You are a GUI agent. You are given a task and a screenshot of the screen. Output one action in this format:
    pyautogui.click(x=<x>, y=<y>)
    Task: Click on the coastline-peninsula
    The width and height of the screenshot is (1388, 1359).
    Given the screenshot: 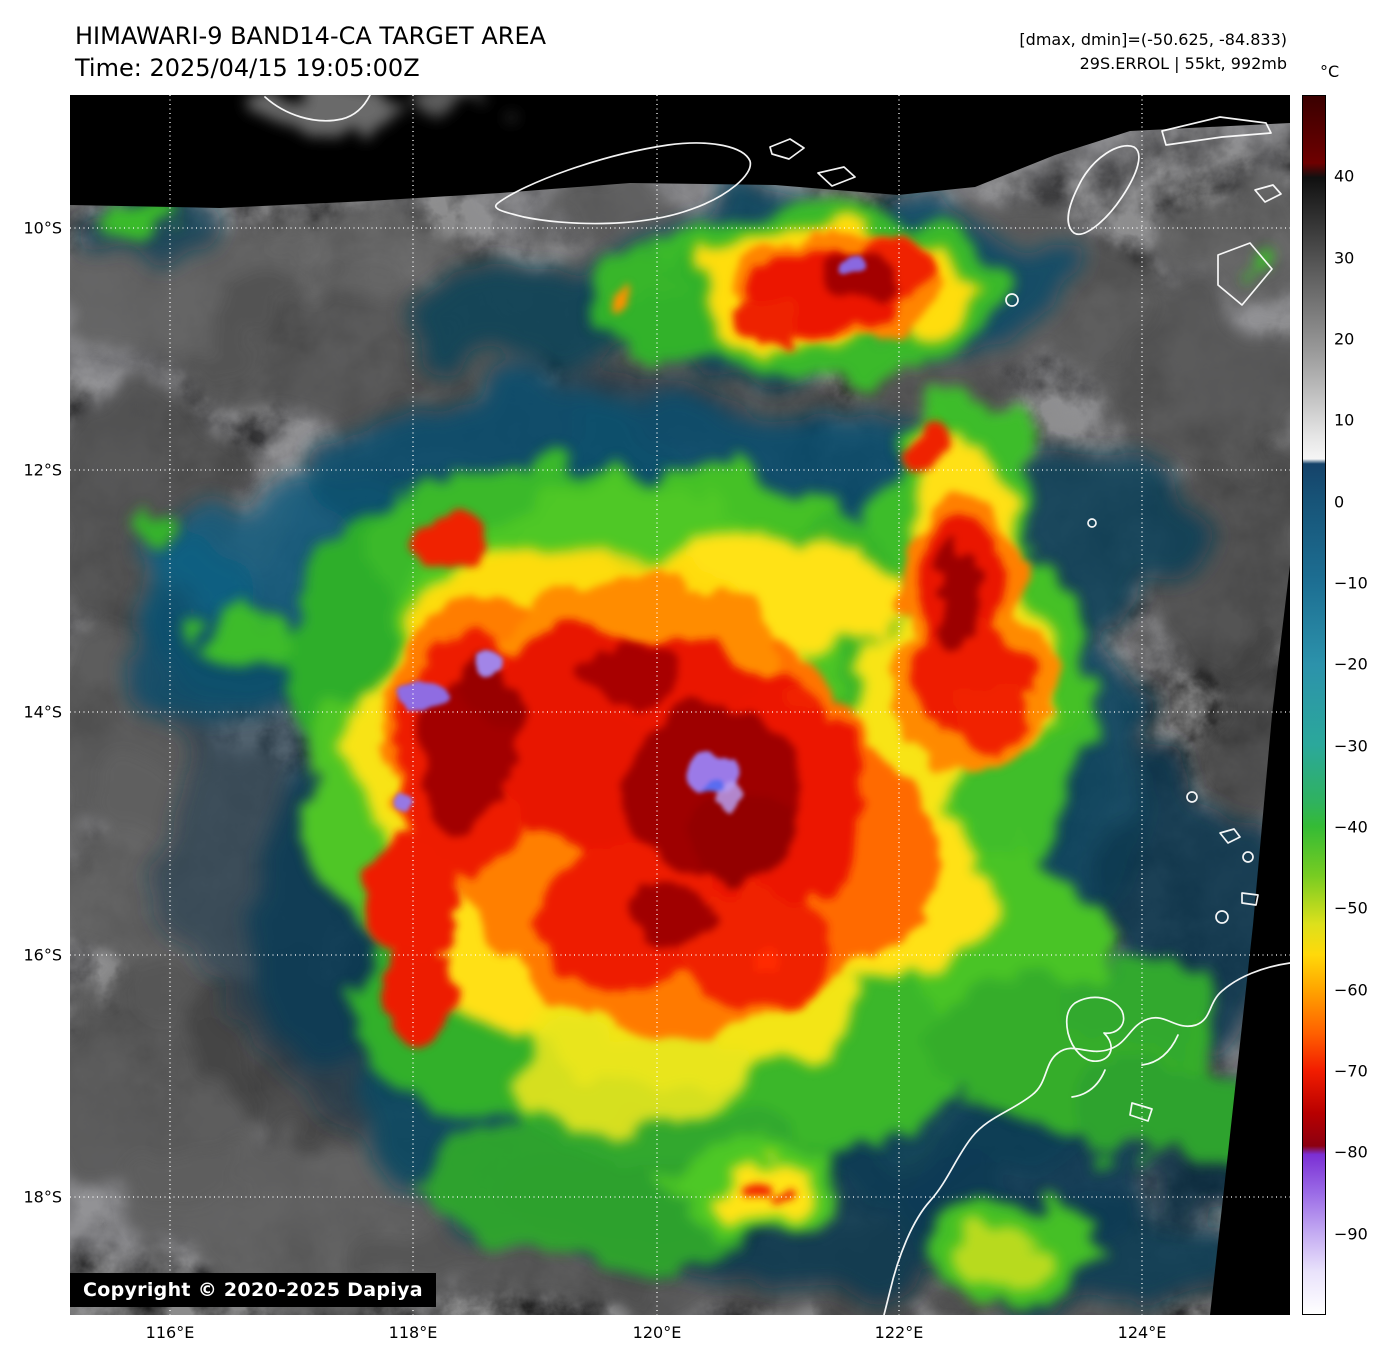 What is the action you would take?
    pyautogui.click(x=1095, y=1029)
    